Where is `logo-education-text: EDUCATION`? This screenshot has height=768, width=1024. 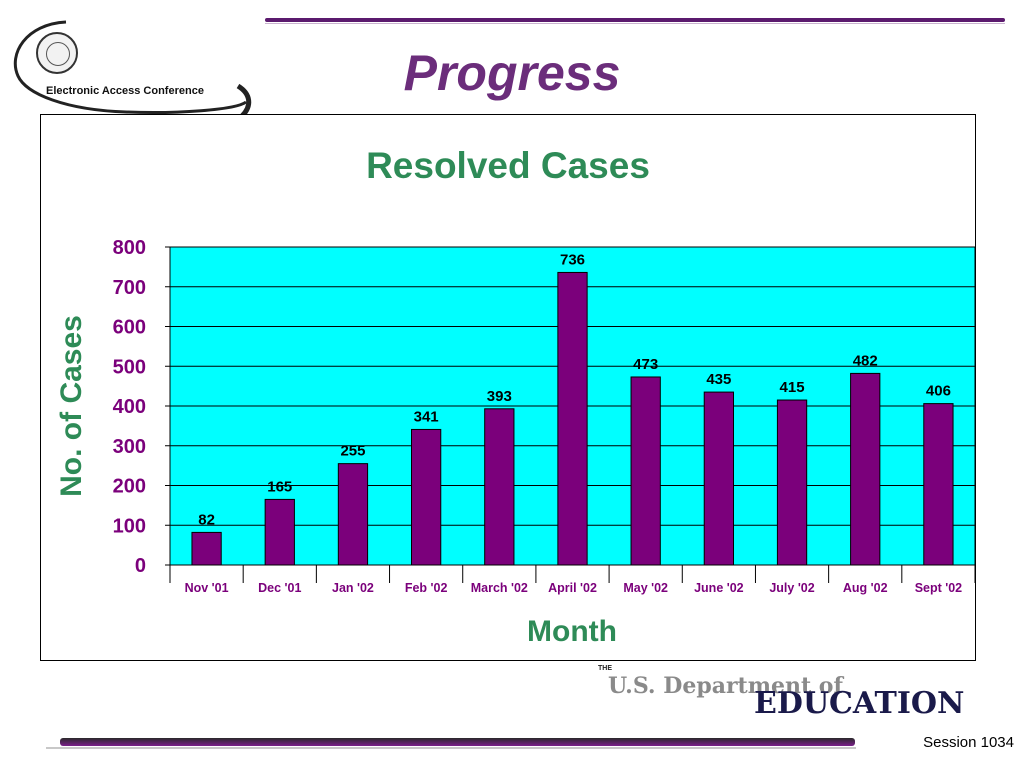
logo-education-text: EDUCATION is located at coordinates (859, 703).